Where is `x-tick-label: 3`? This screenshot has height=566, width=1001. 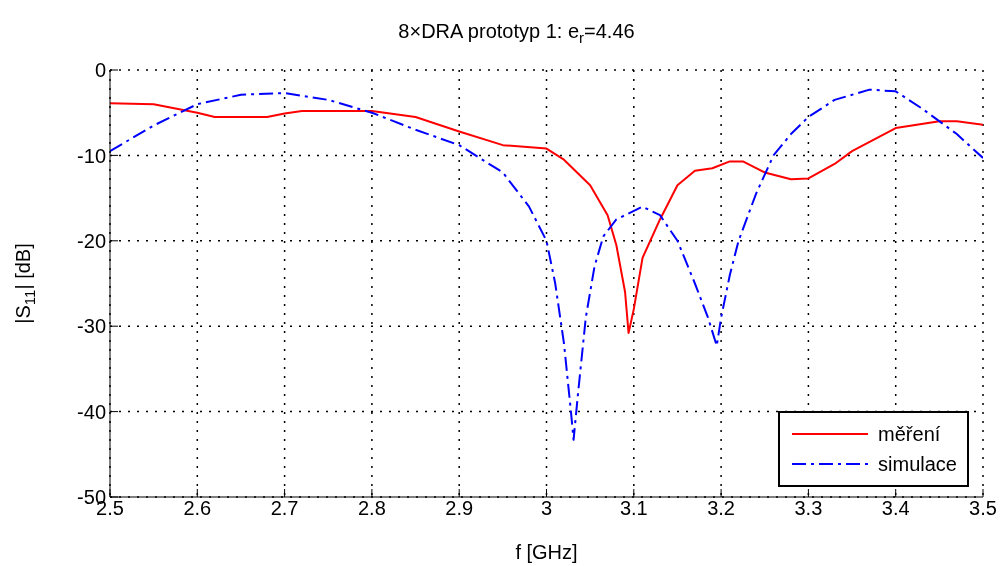 x-tick-label: 3 is located at coordinates (546, 508).